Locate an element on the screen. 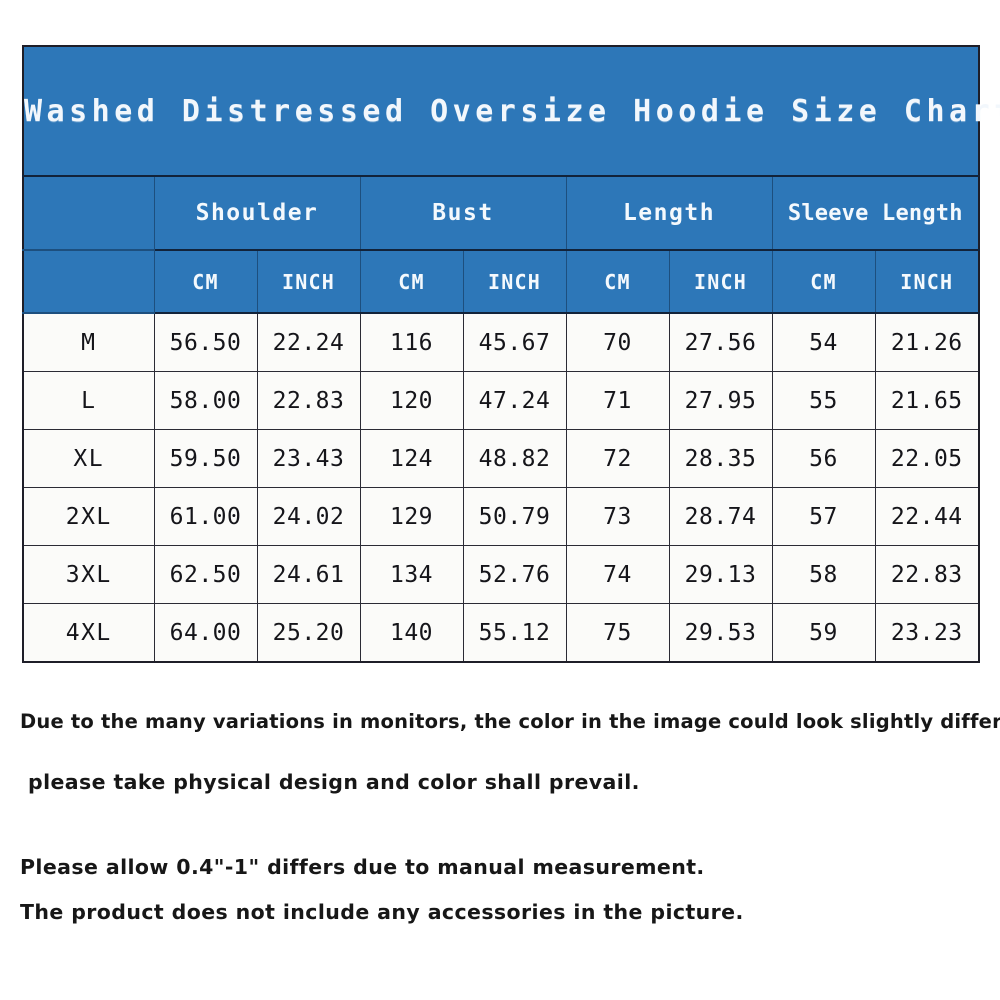  cell-length-inch: 27.56 is located at coordinates (720, 342).